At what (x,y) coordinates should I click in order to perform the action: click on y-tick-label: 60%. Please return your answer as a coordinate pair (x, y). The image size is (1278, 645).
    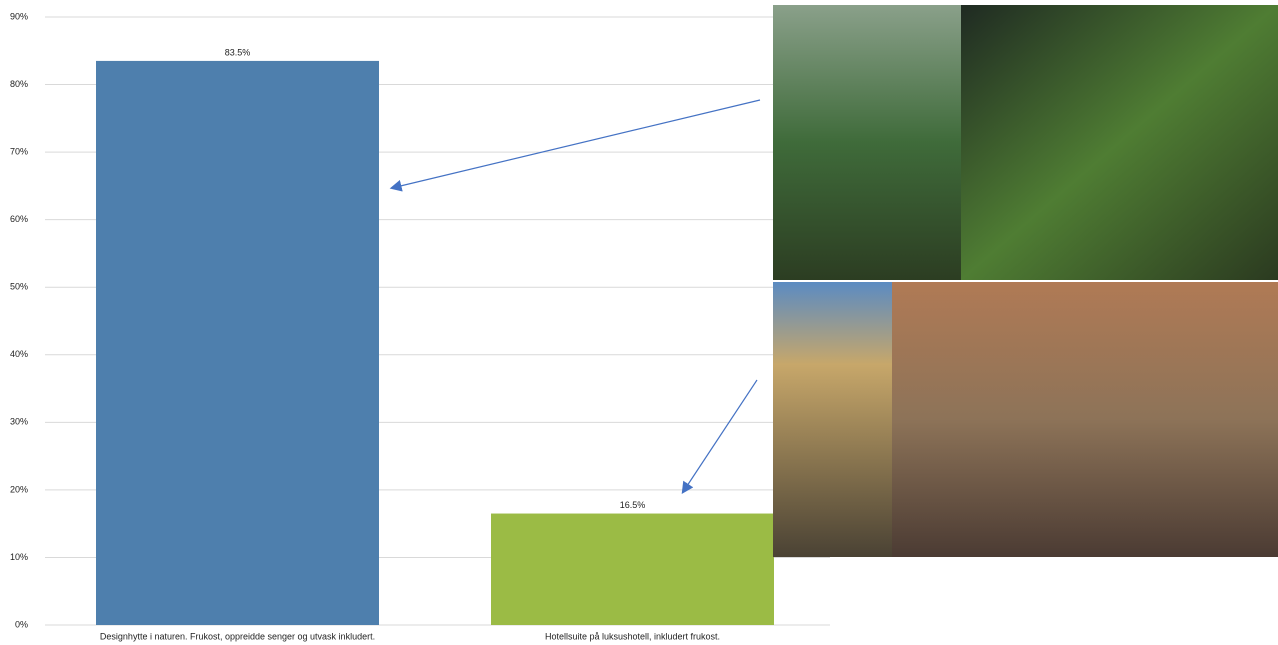
    Looking at the image, I should click on (19, 219).